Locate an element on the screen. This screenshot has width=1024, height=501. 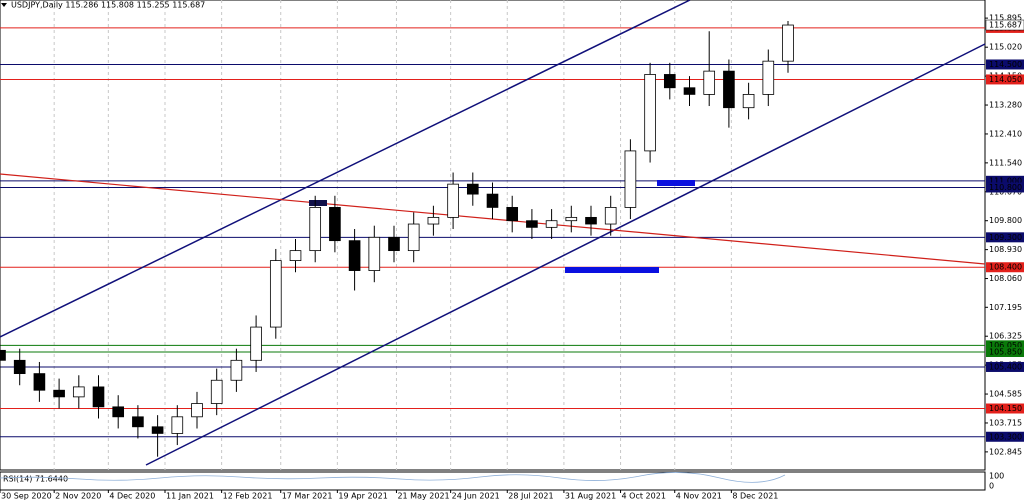
level-label: 111.000 is located at coordinates (1005, 180).